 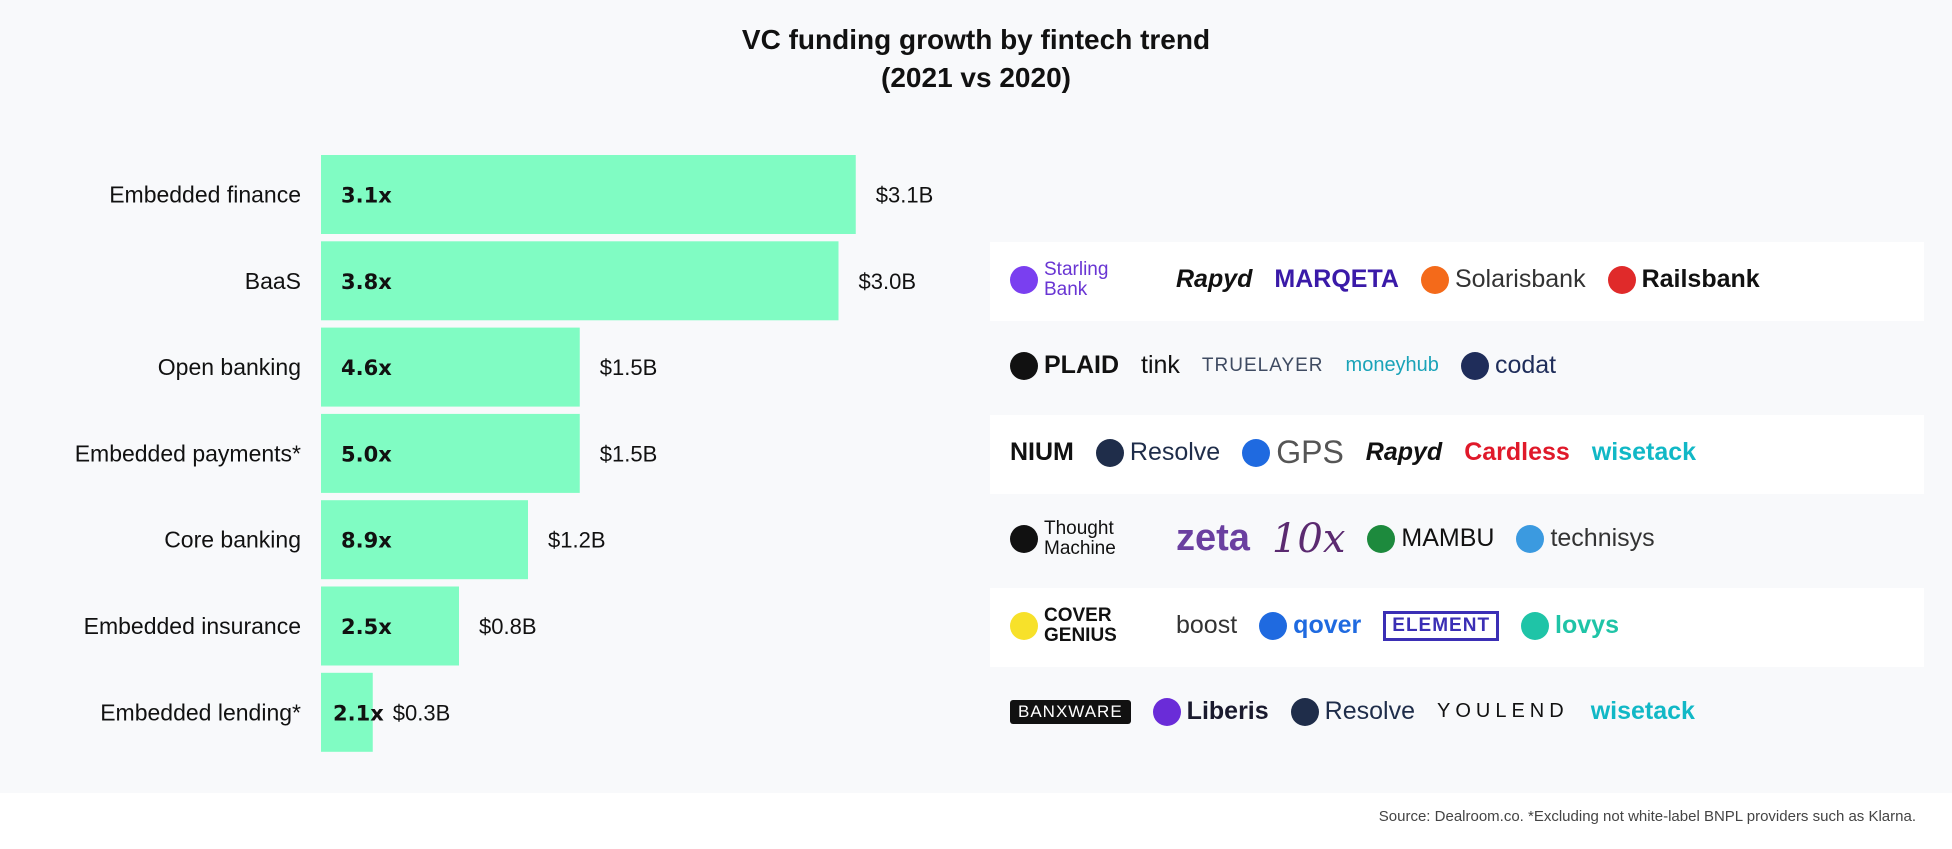 I want to click on lovys-icon, so click(x=1535, y=625).